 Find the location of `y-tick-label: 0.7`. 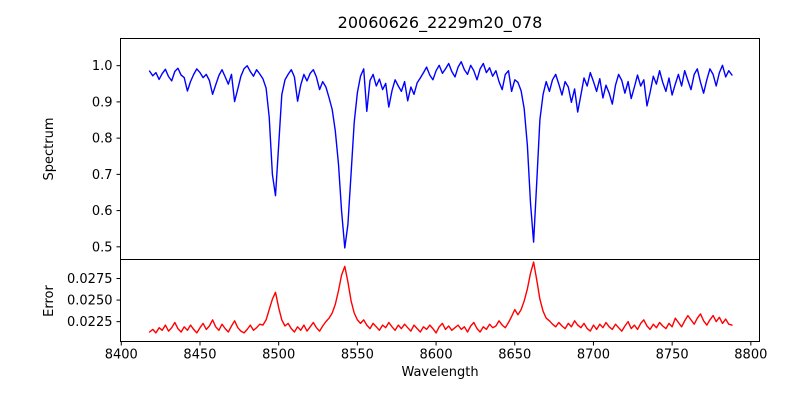

y-tick-label: 0.7 is located at coordinates (102, 175).